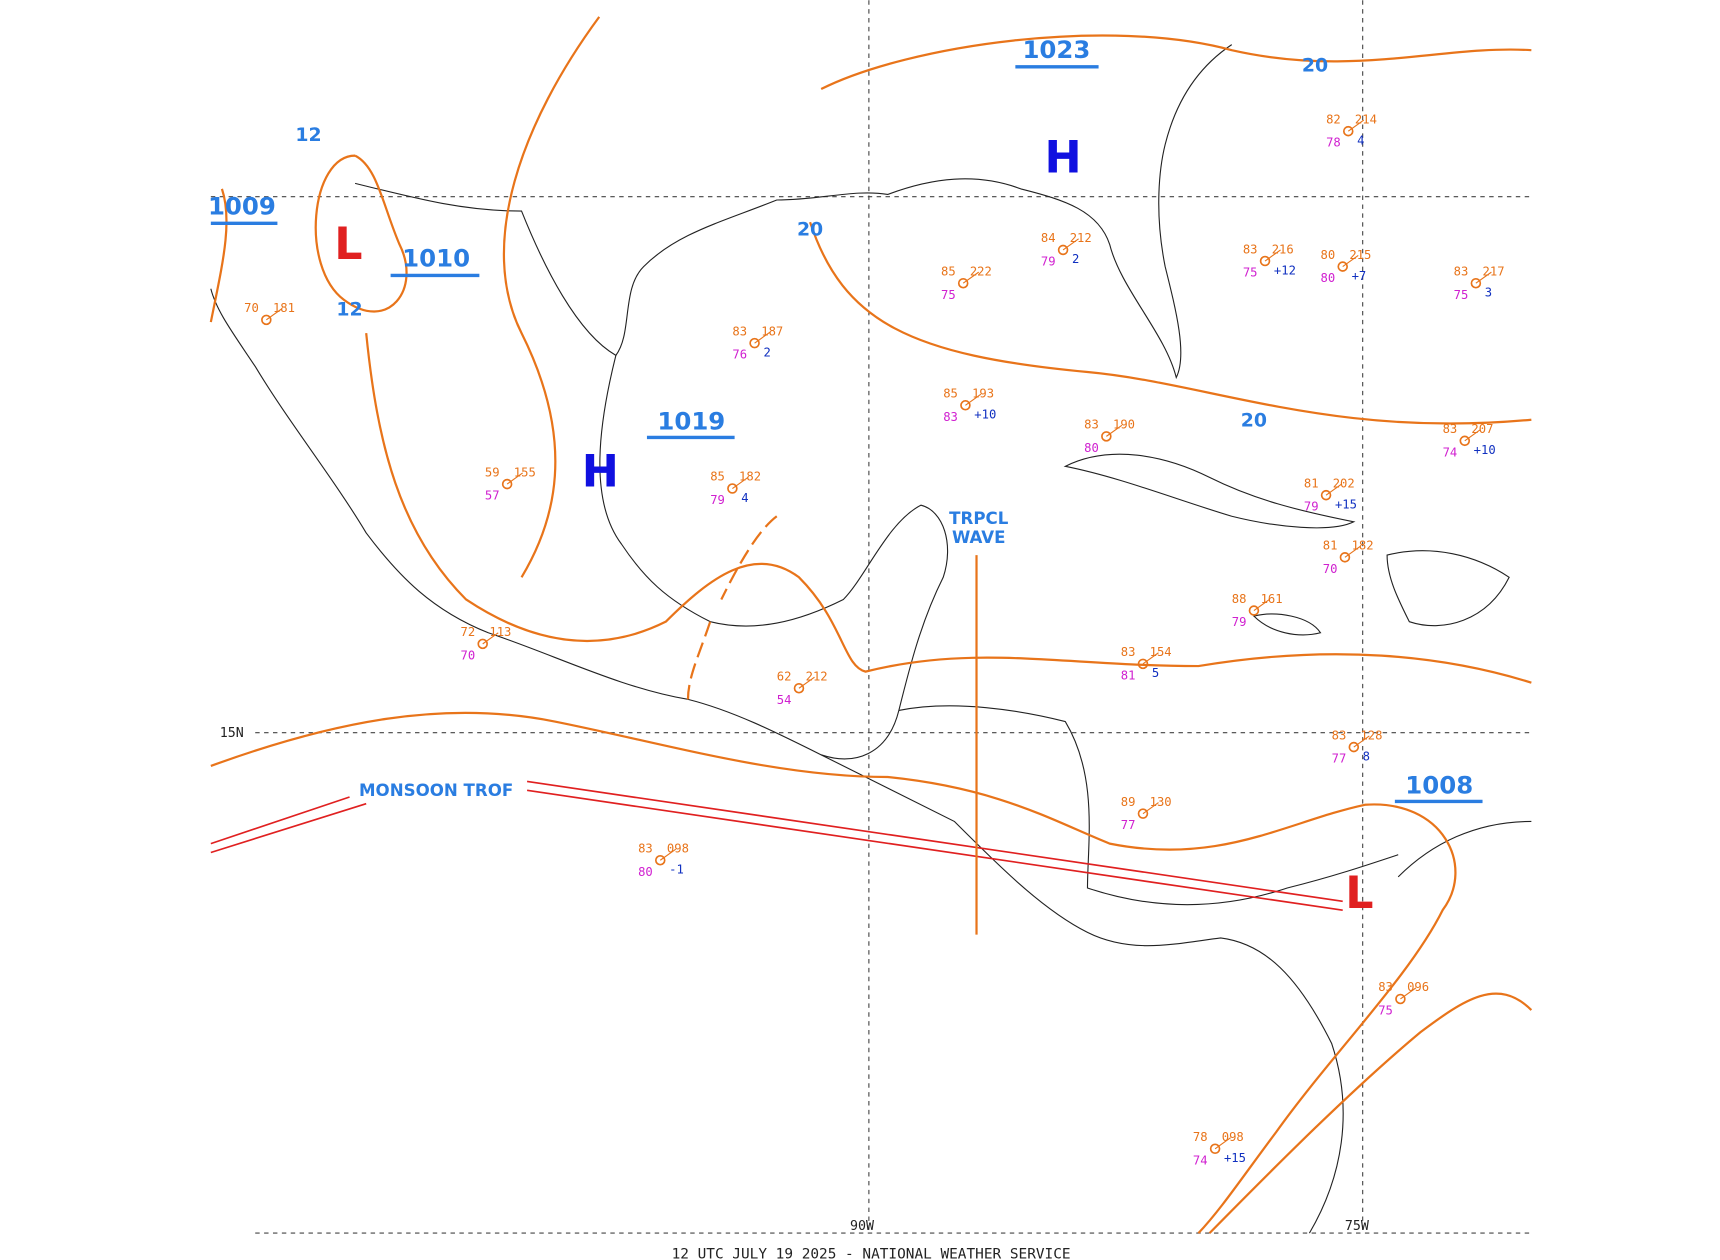  Describe the element at coordinates (288, 825) in the screenshot. I see `trough-line` at that location.